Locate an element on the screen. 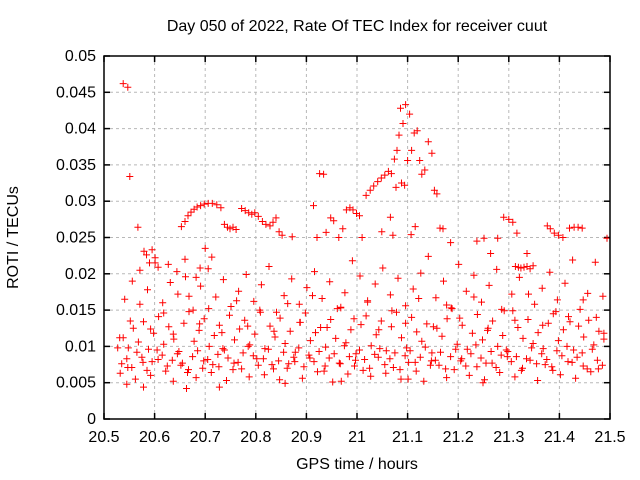 The image size is (640, 480). y-axis-label: ROTI / TECUs is located at coordinates (13, 237).